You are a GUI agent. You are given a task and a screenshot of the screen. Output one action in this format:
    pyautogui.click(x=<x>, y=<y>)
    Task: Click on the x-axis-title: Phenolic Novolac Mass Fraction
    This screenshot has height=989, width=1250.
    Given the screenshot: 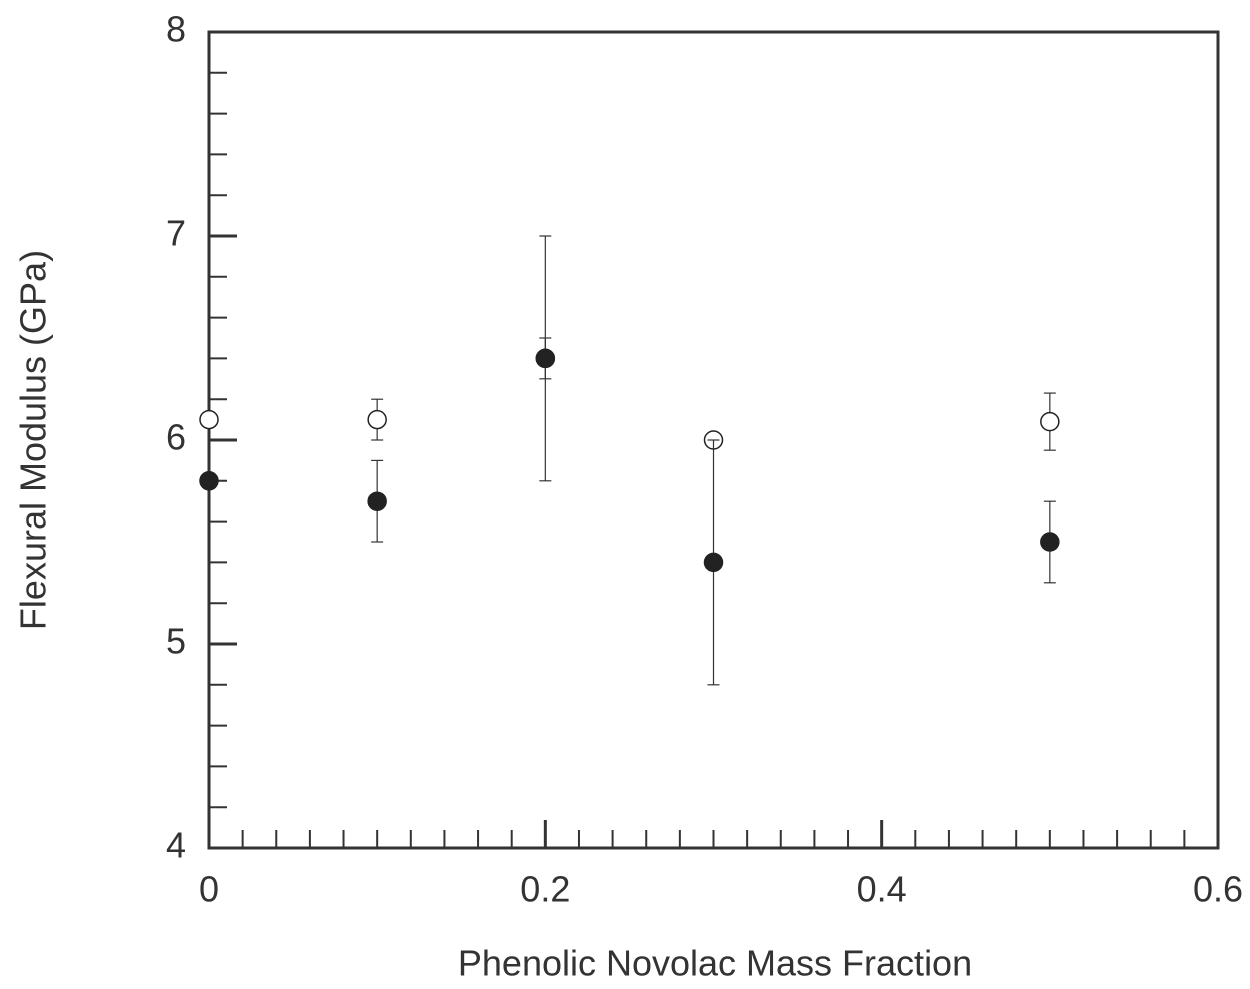 What is the action you would take?
    pyautogui.click(x=715, y=963)
    